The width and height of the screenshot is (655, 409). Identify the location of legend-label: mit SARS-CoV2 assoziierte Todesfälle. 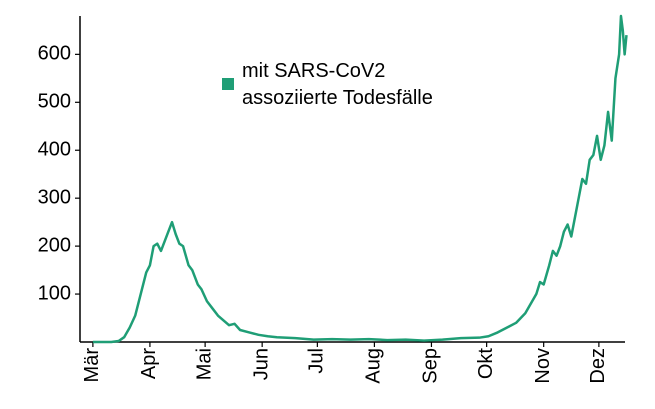
(337, 84).